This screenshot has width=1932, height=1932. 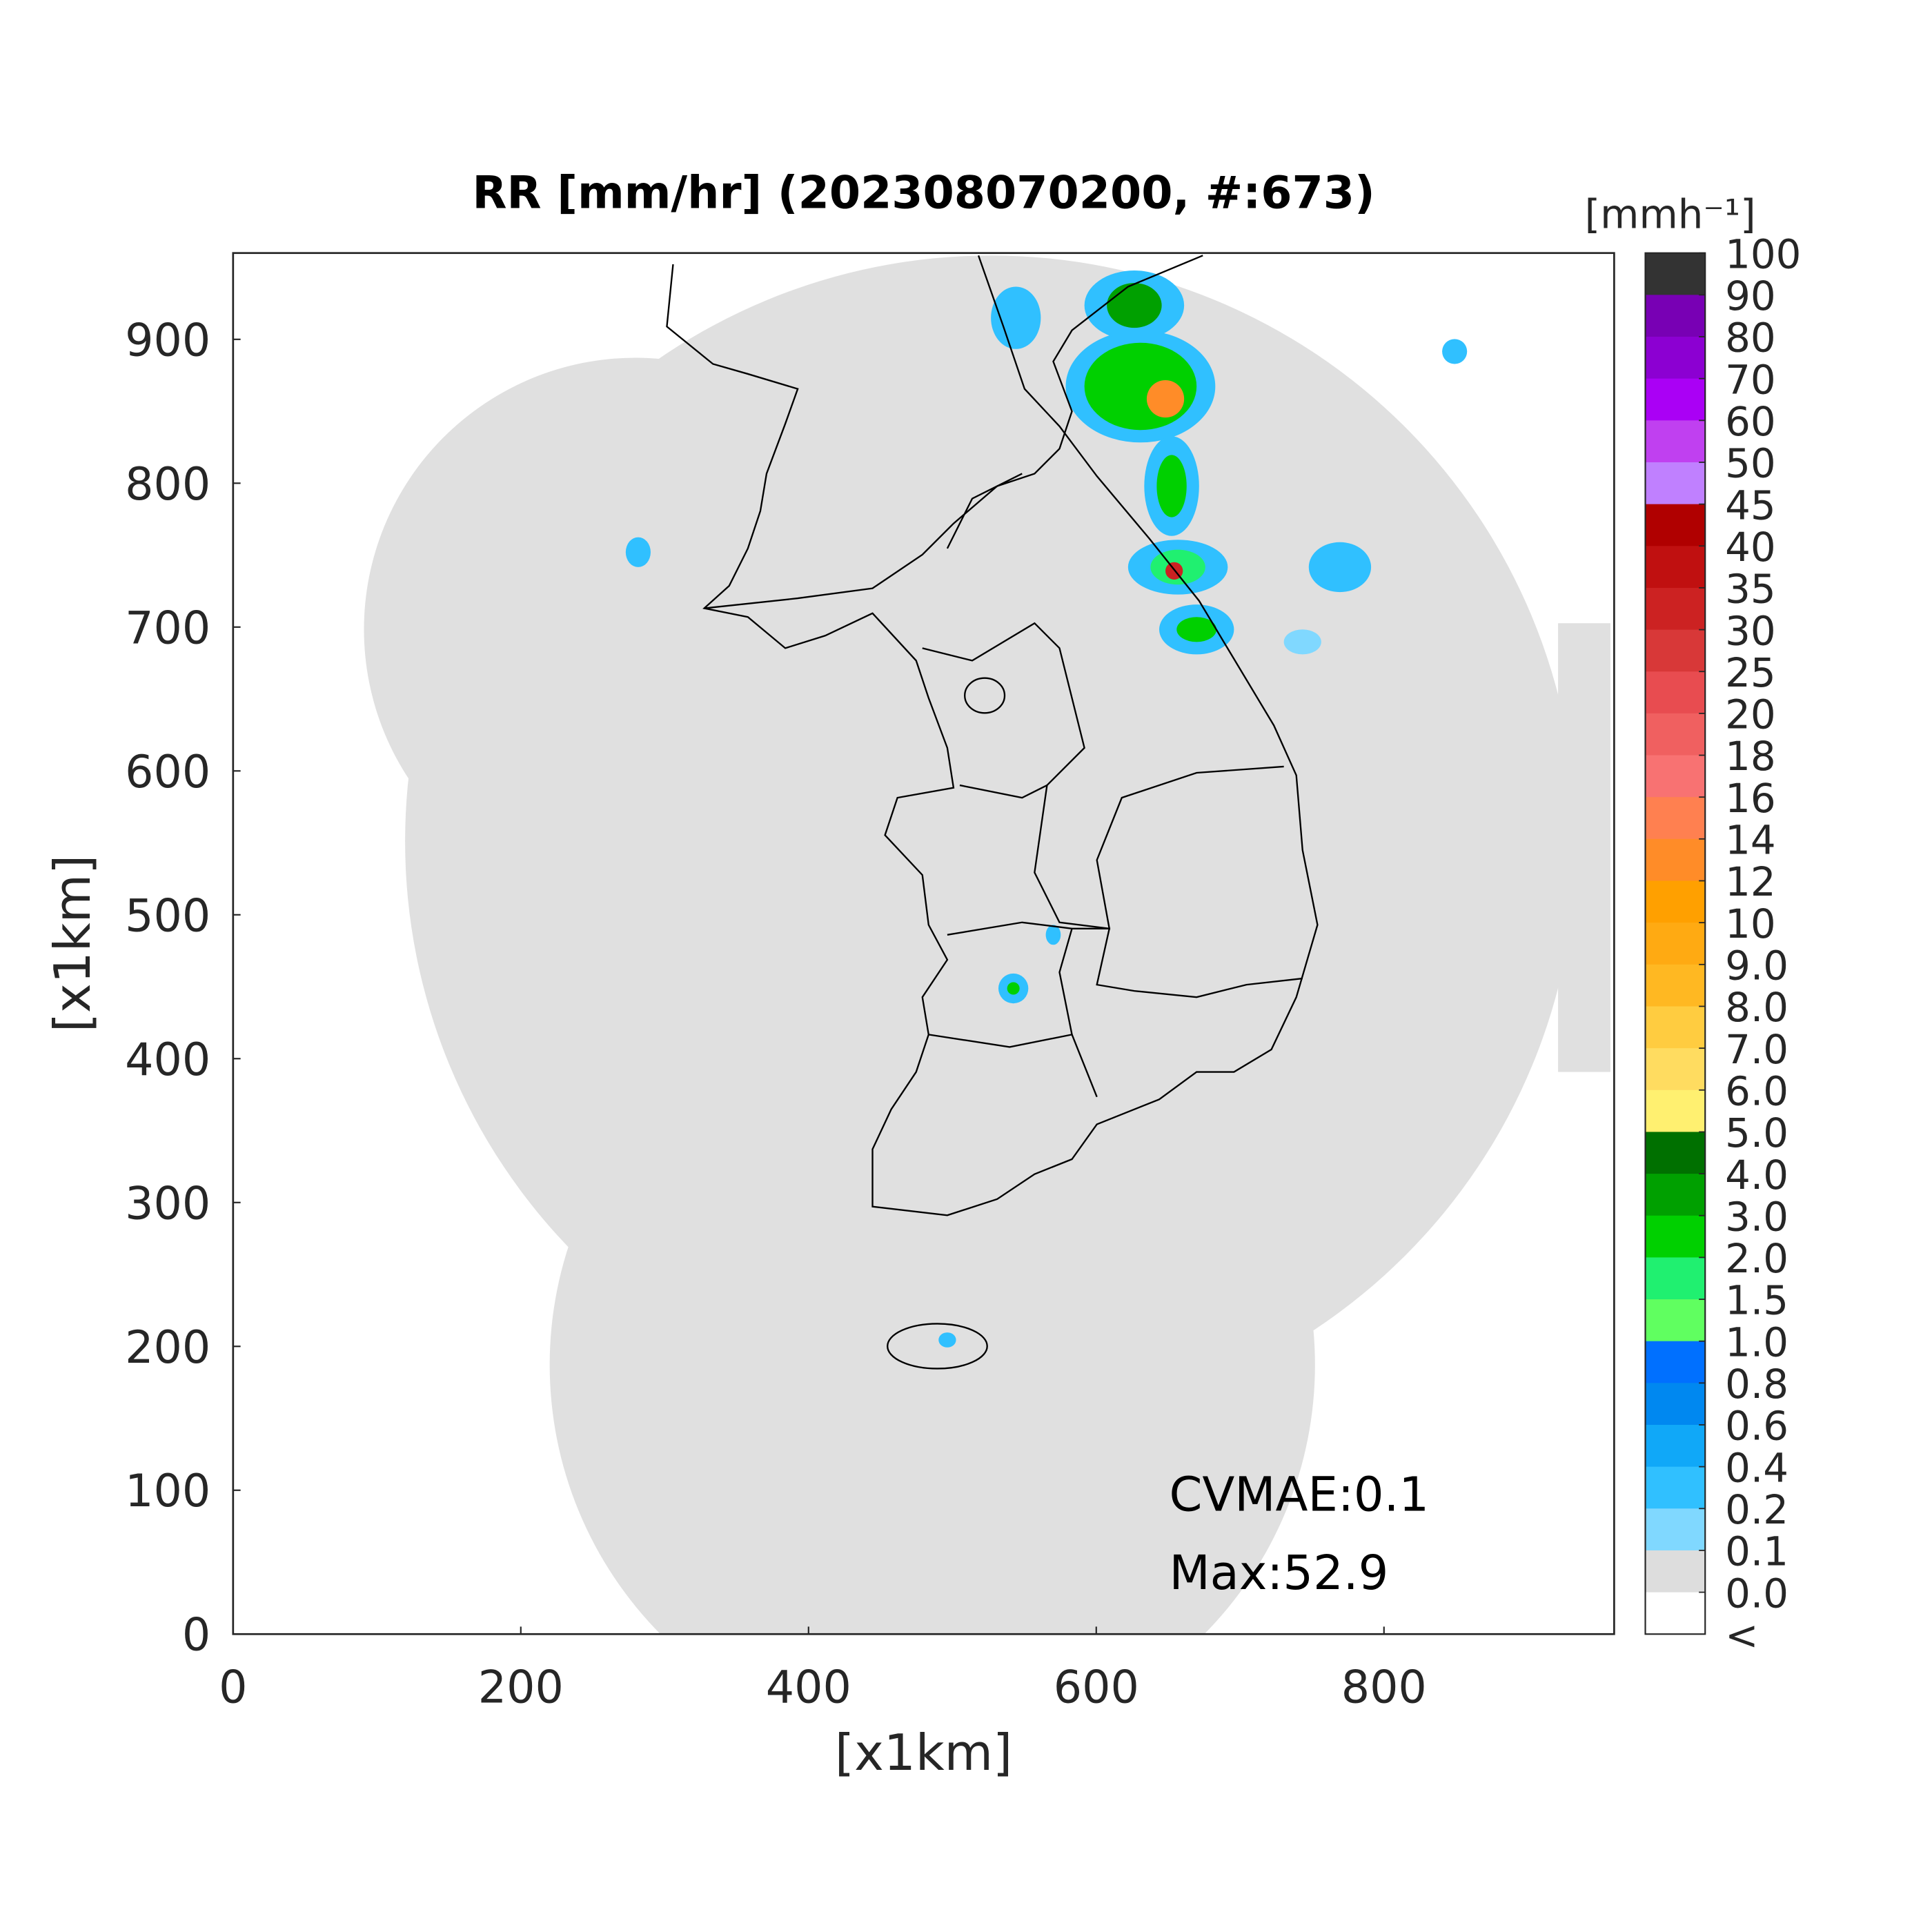 What do you see at coordinates (167, 628) in the screenshot?
I see `y-tick-label: 700` at bounding box center [167, 628].